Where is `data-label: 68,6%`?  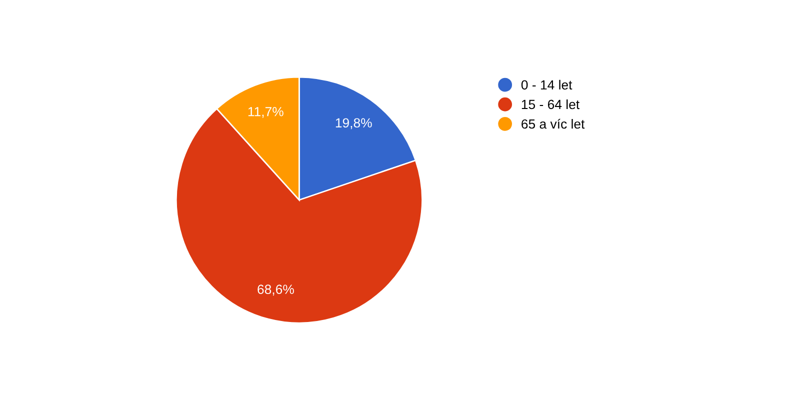 data-label: 68,6% is located at coordinates (276, 290).